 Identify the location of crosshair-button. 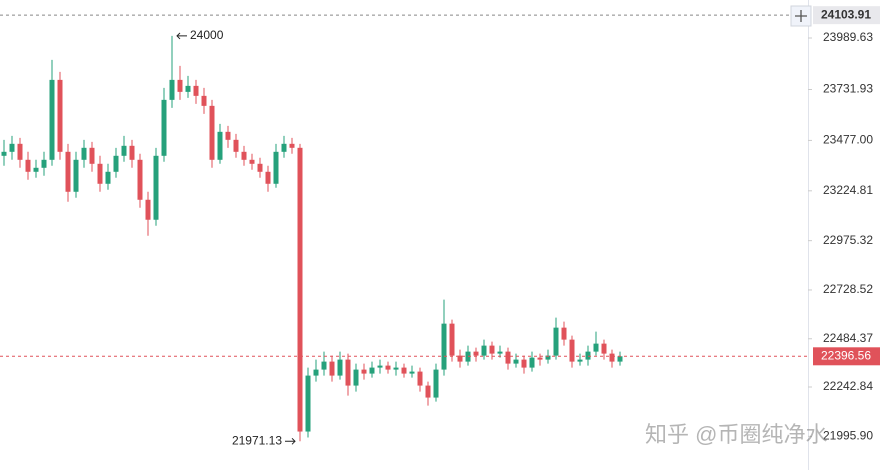
(801, 16).